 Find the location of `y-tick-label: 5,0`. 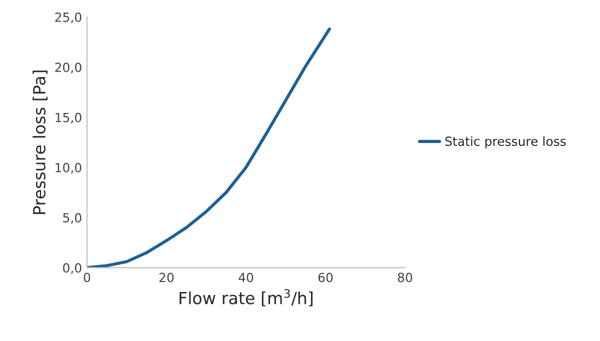

y-tick-label: 5,0 is located at coordinates (72, 218).